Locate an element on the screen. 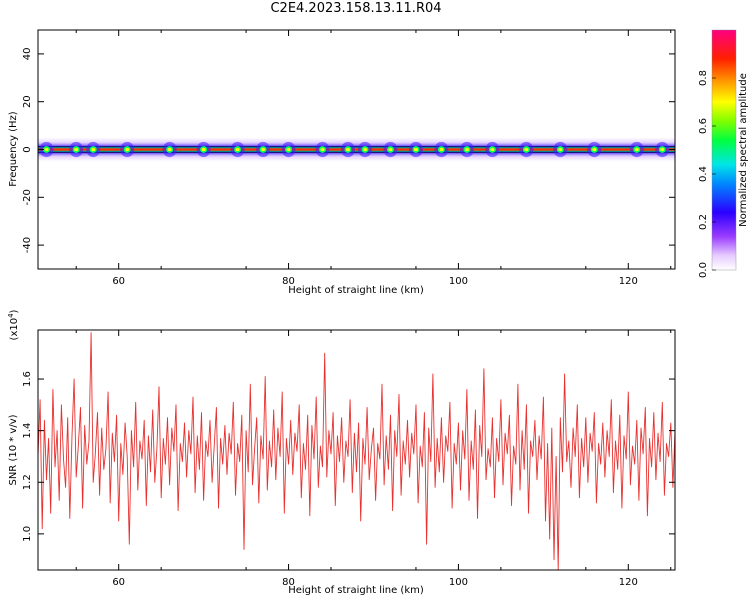 Image resolution: width=750 pixels, height=600 pixels. y-tick-label: -20 is located at coordinates (27, 197).